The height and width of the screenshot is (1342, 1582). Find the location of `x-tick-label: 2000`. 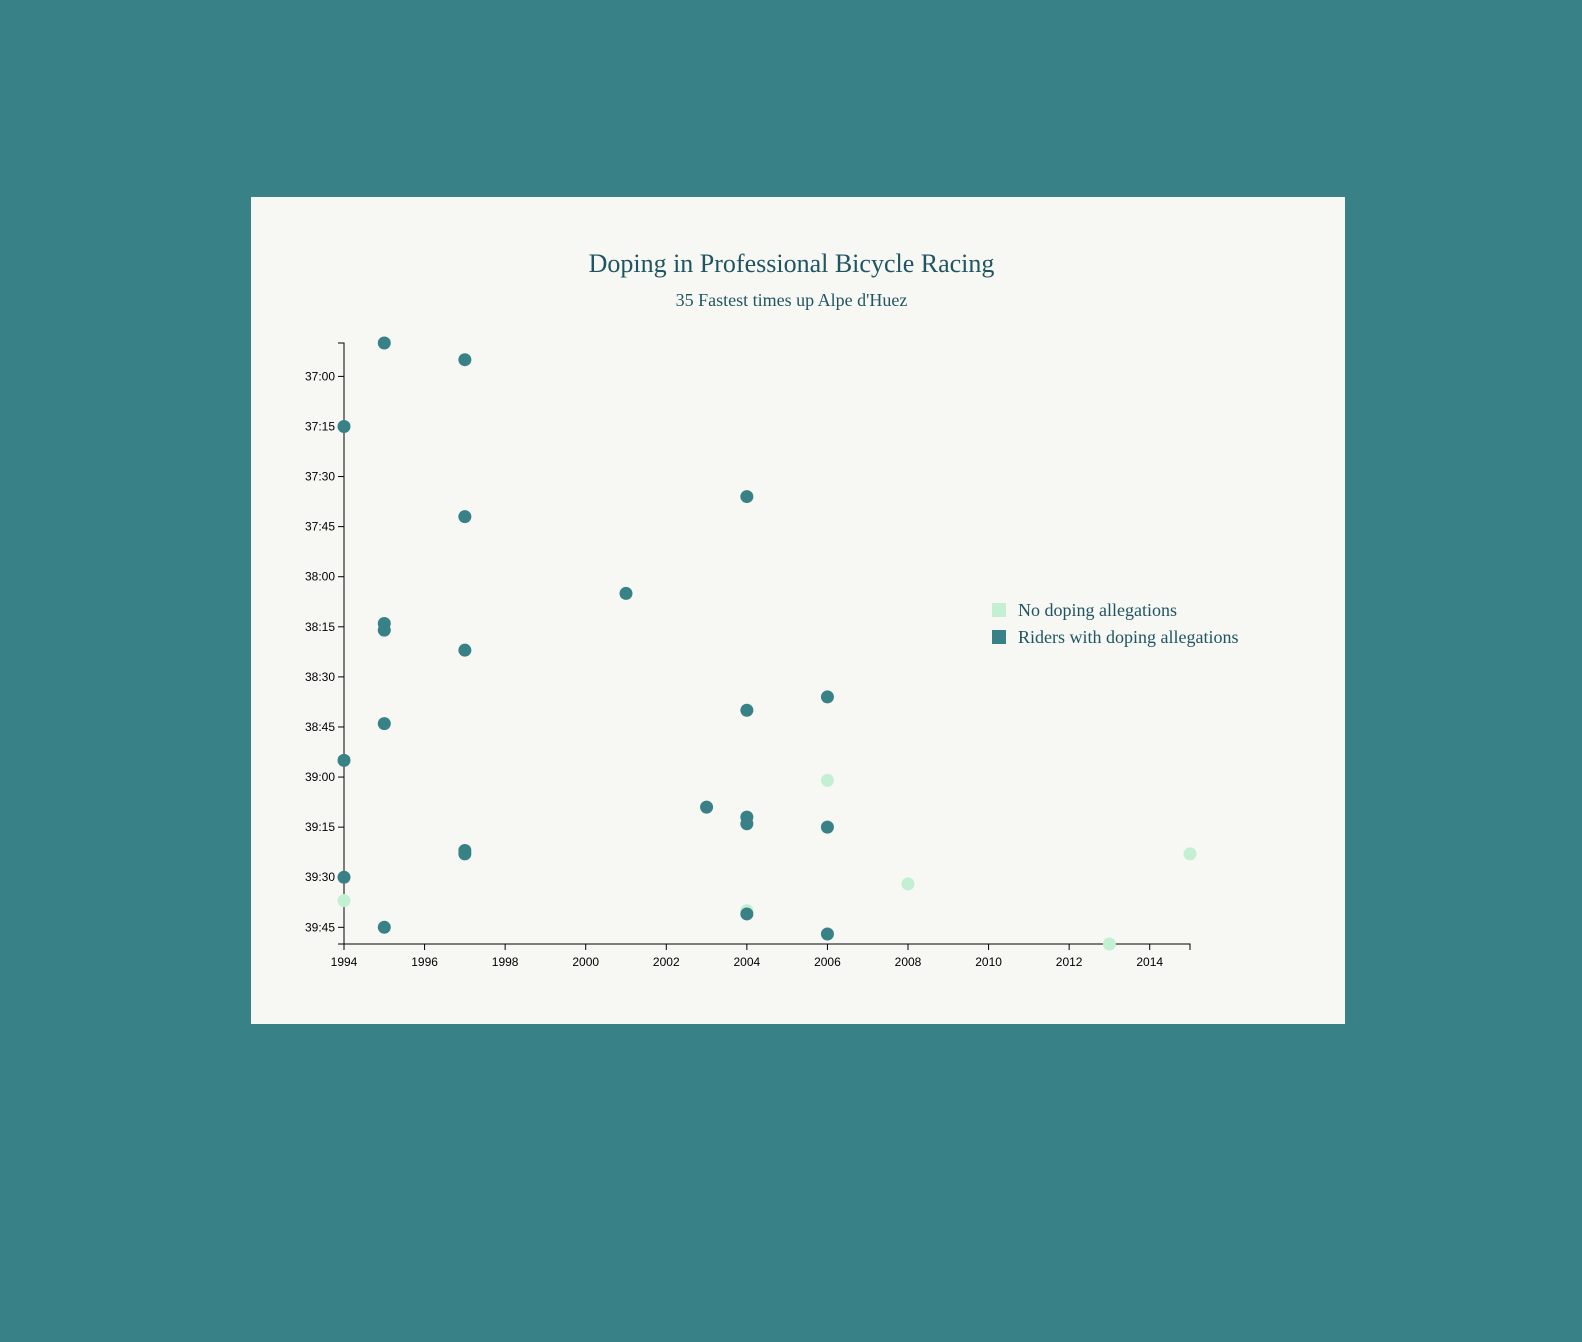

x-tick-label: 2000 is located at coordinates (585, 962).